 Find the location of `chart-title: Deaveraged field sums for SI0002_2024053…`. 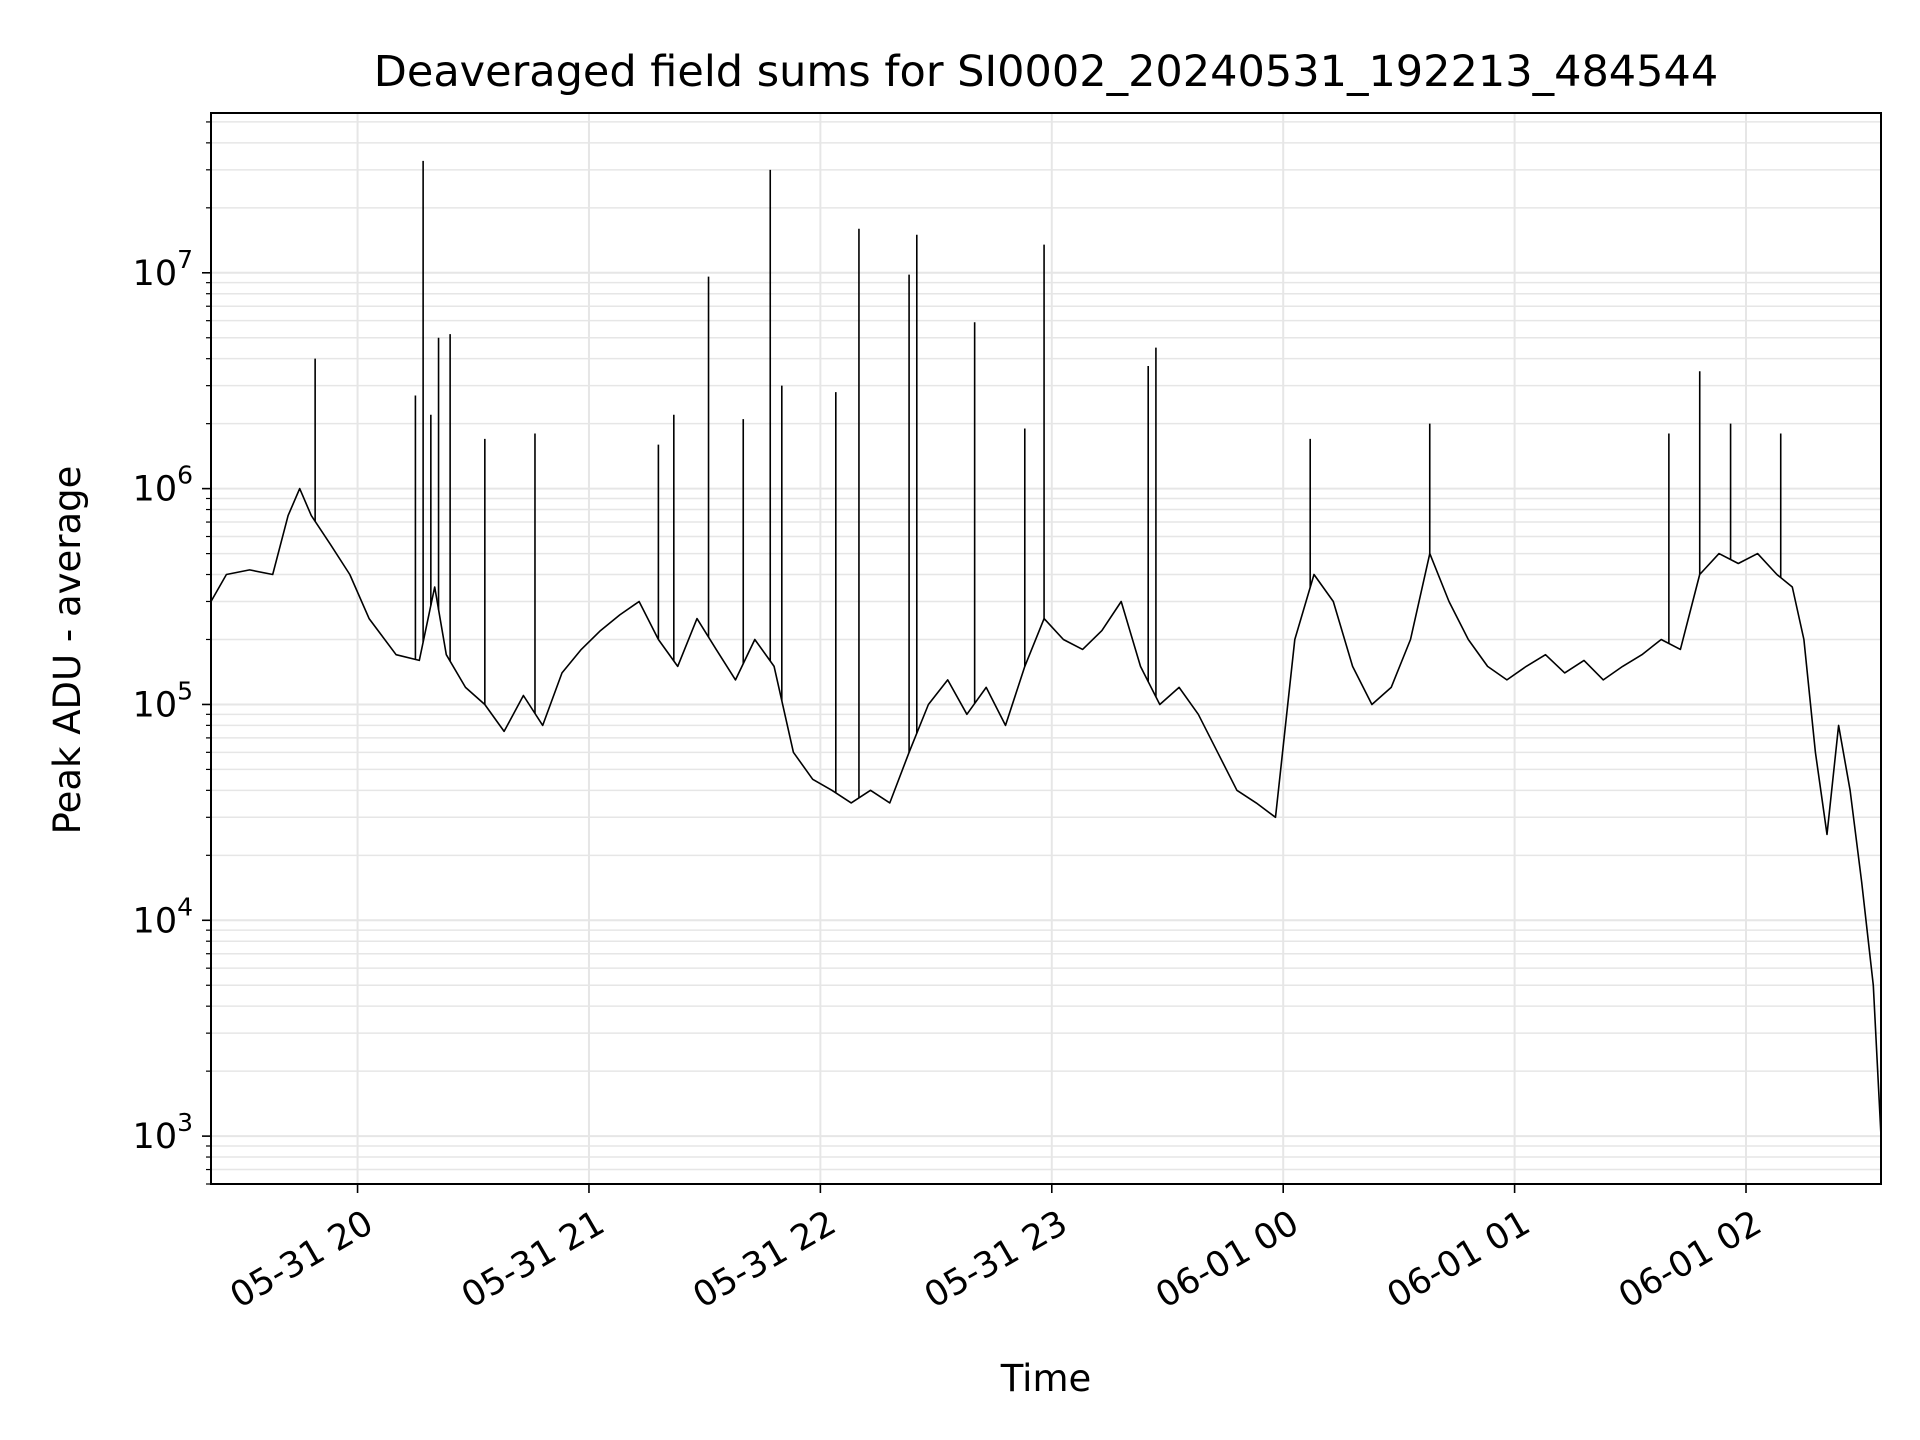

chart-title: Deaveraged field sums for SI0002_2024053… is located at coordinates (1046, 72).